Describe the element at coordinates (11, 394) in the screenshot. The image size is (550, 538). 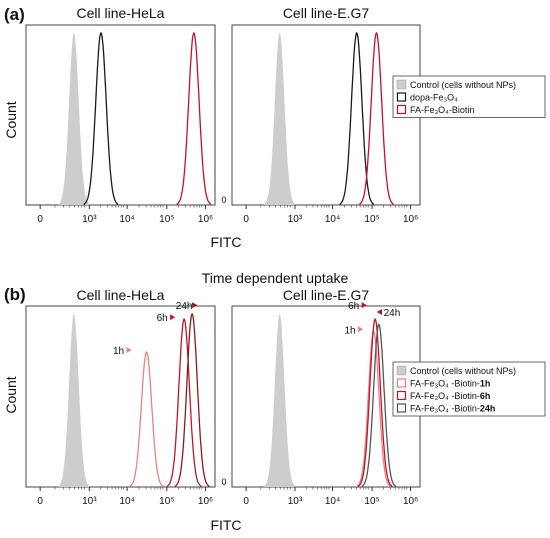
I see `y-axis-label-b: Count` at that location.